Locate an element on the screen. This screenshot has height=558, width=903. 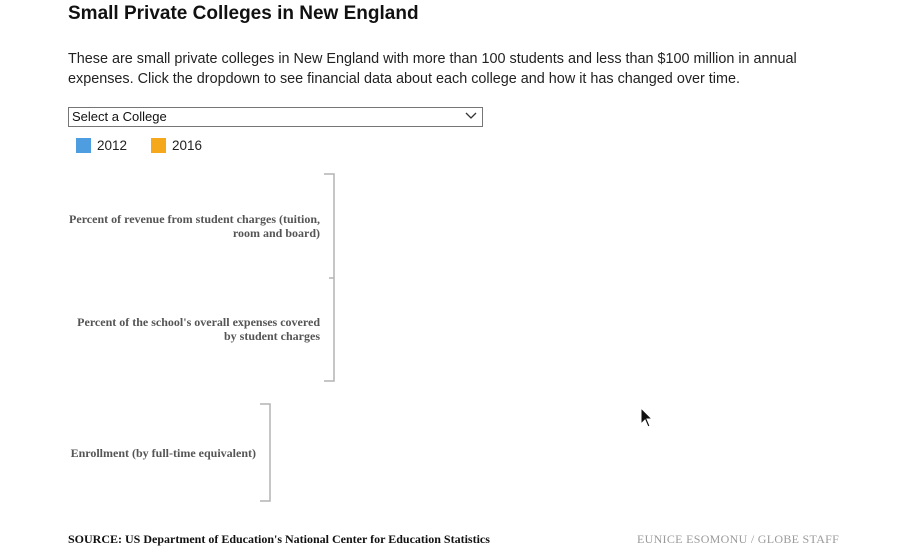
legend-label-2016: 2016 is located at coordinates (187, 145).